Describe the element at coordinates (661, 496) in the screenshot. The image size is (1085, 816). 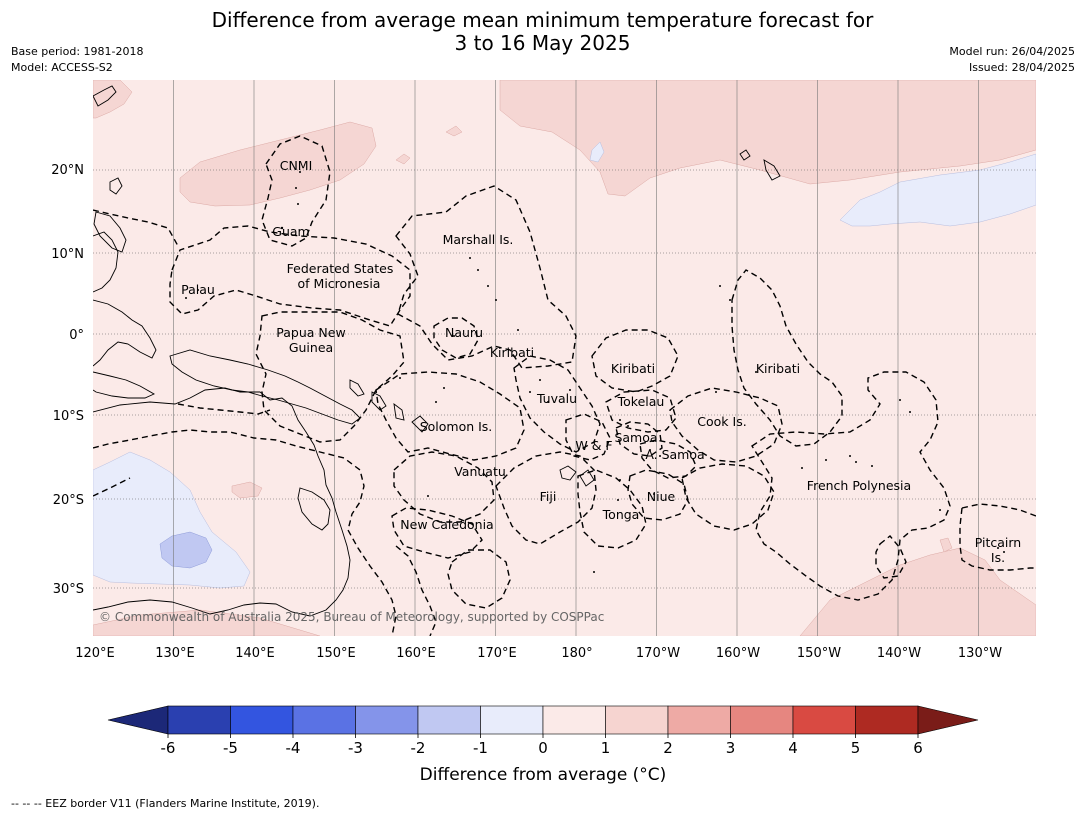
I see `label-niue: Niue` at that location.